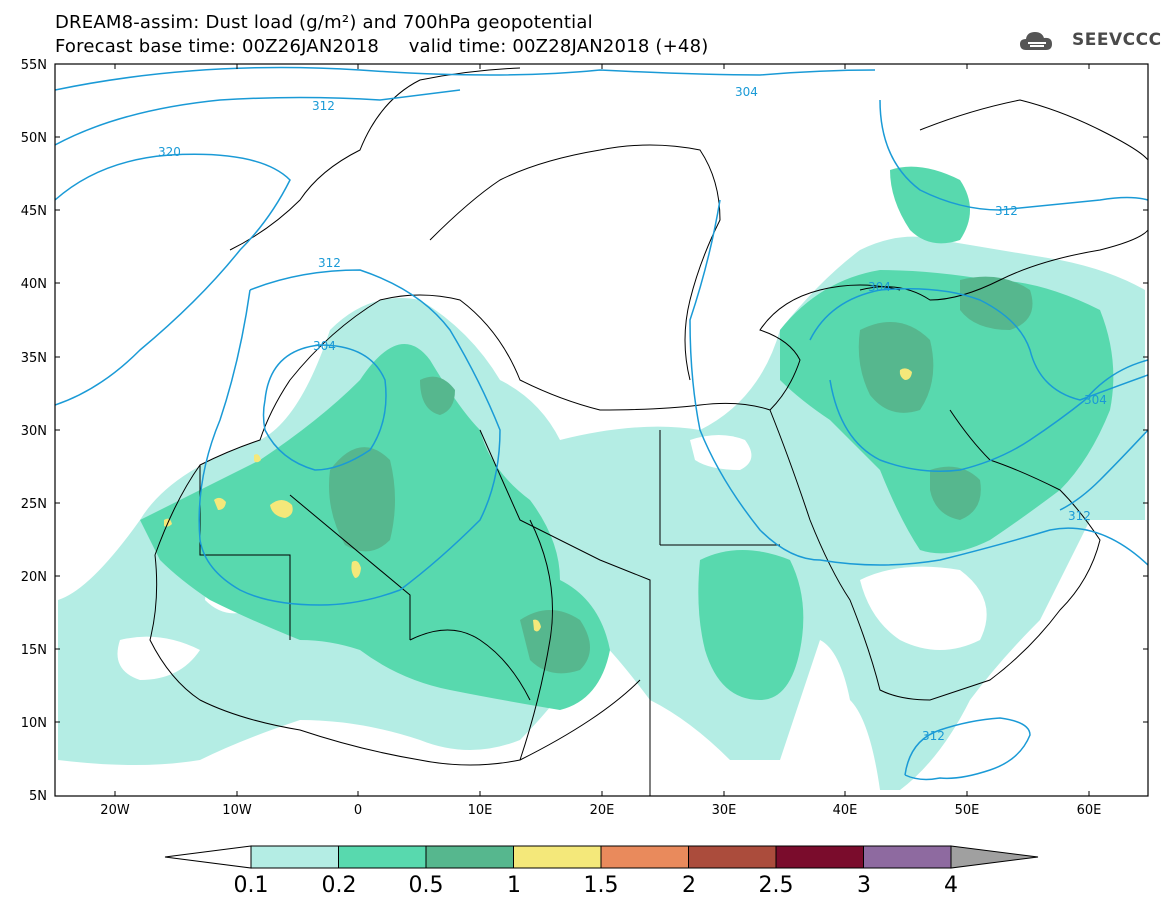 The width and height of the screenshot is (1165, 907). Describe the element at coordinates (34, 650) in the screenshot. I see `lat-label: 15N` at that location.